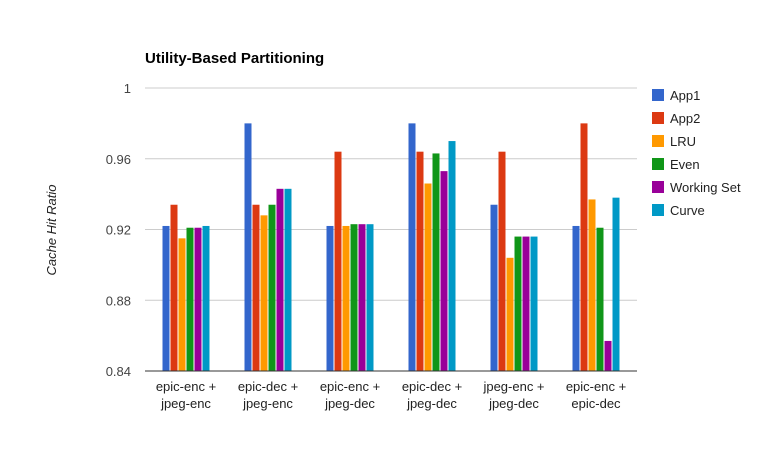 The width and height of the screenshot is (780, 460). Describe the element at coordinates (234, 58) in the screenshot. I see `chart-title: Utility-Based Partitioning` at that location.